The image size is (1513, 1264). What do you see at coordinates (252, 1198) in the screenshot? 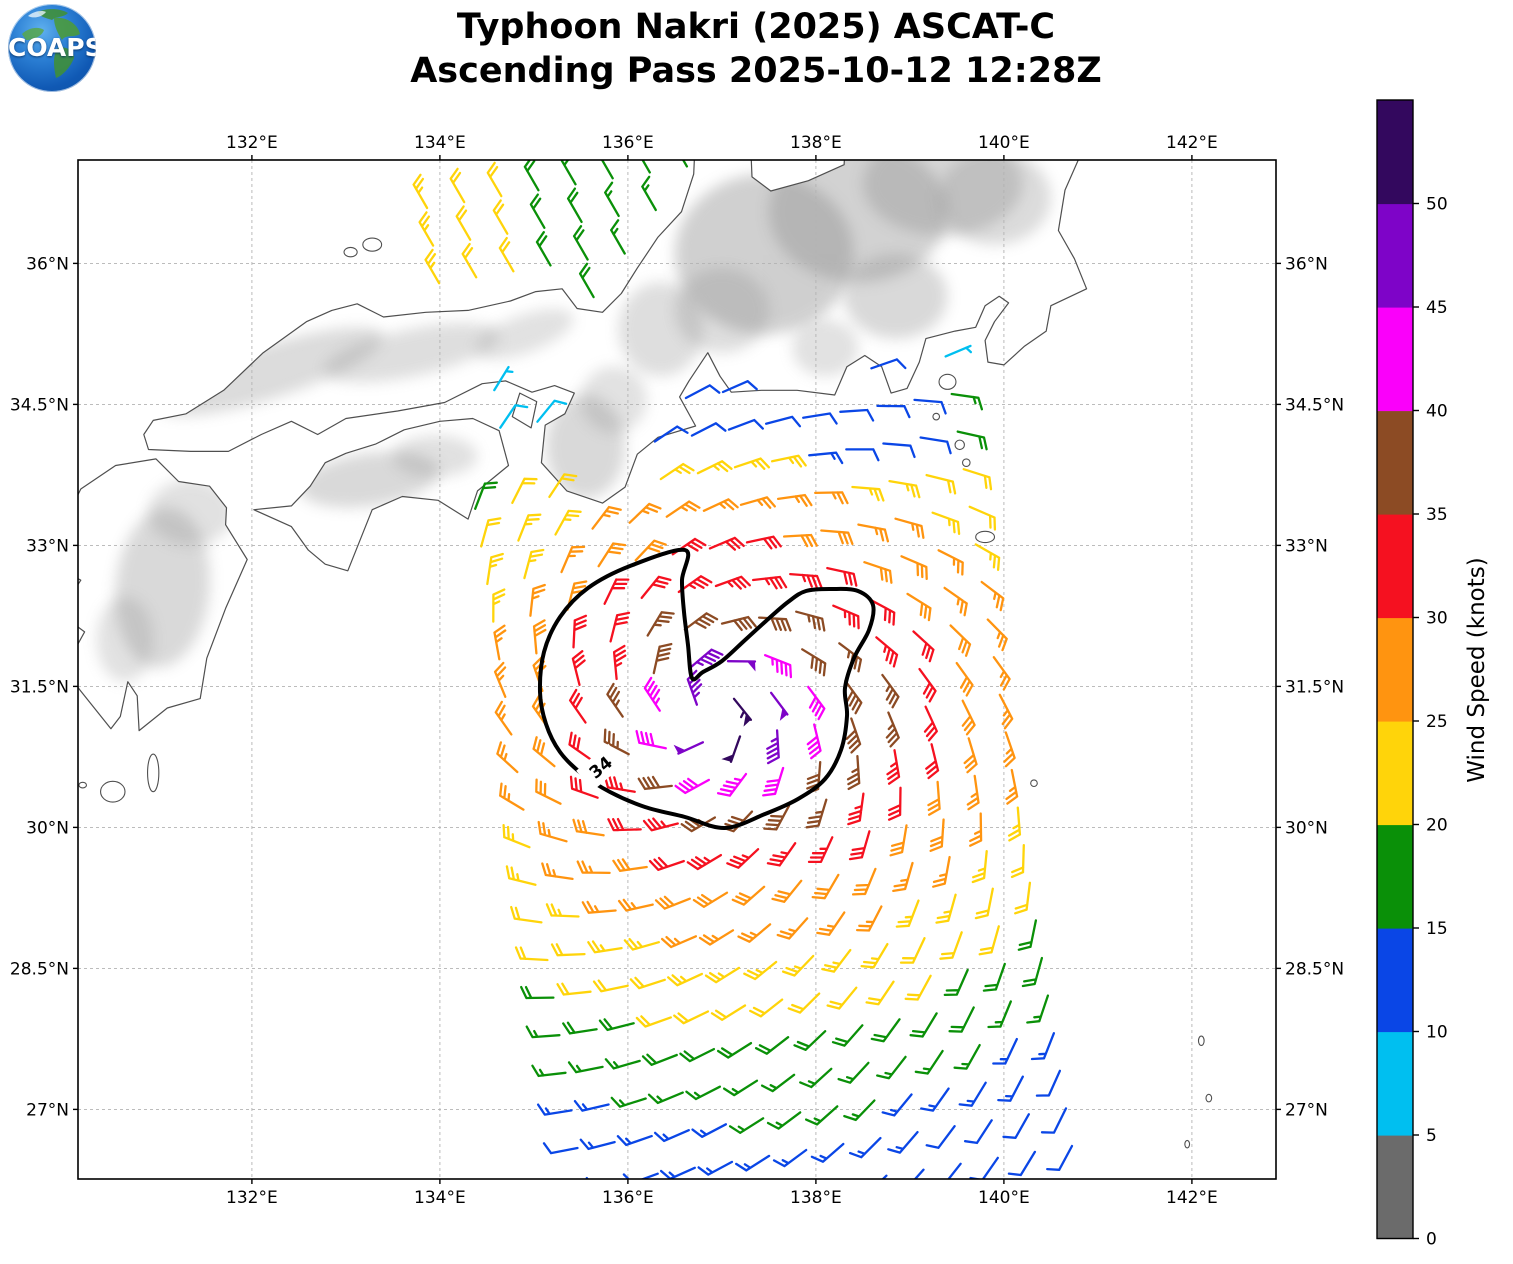
I see `x-tick-label-bottom: 132°E` at bounding box center [252, 1198].